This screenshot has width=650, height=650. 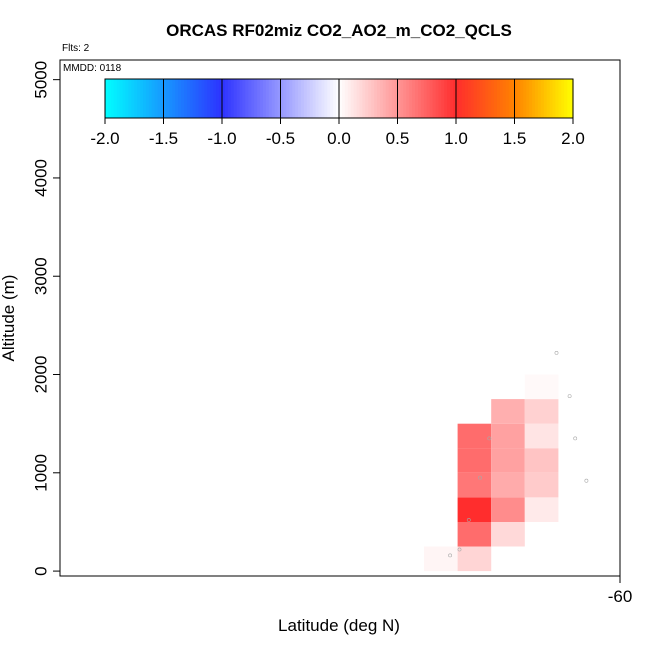 What do you see at coordinates (456, 138) in the screenshot?
I see `colorbar-tick-label-6: 1.0` at bounding box center [456, 138].